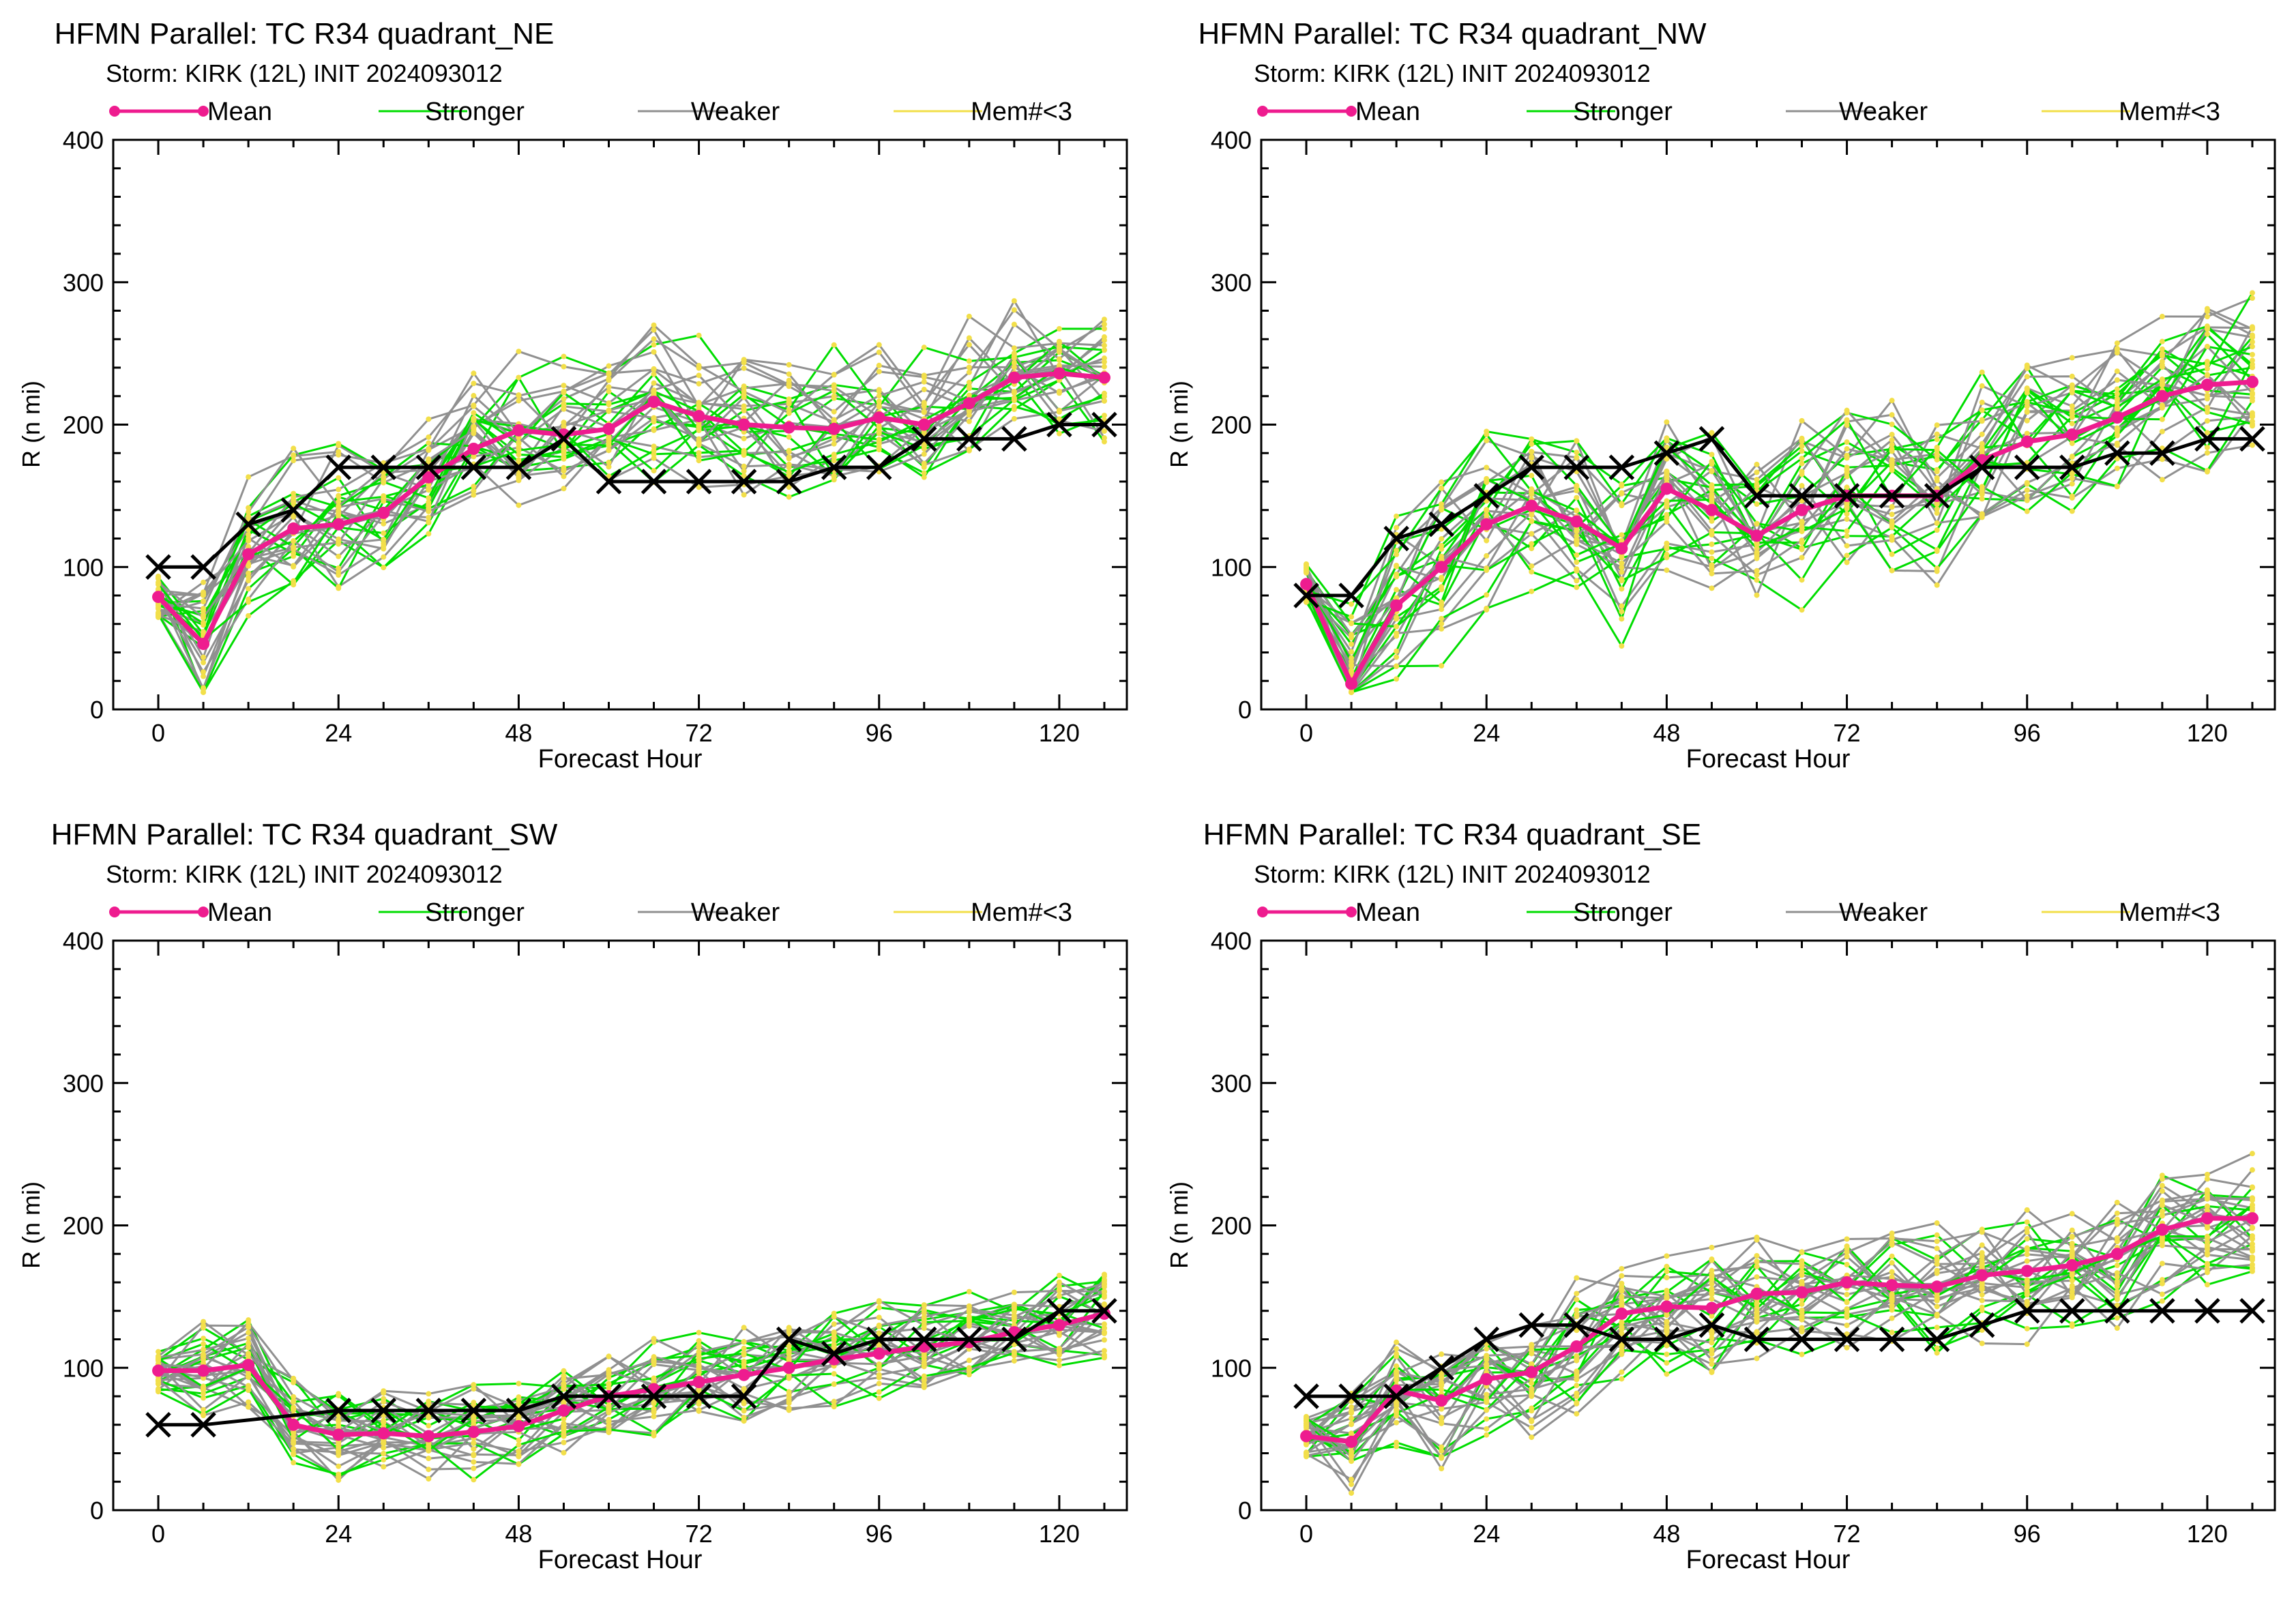  What do you see at coordinates (1231, 1084) in the screenshot?
I see `y-tick-label: 300` at bounding box center [1231, 1084].